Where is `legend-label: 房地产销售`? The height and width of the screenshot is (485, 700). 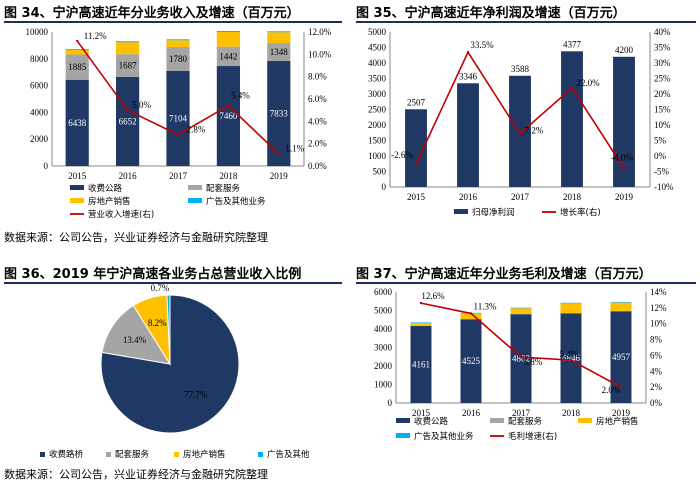 legend-label: 房地产销售 is located at coordinates (617, 421).